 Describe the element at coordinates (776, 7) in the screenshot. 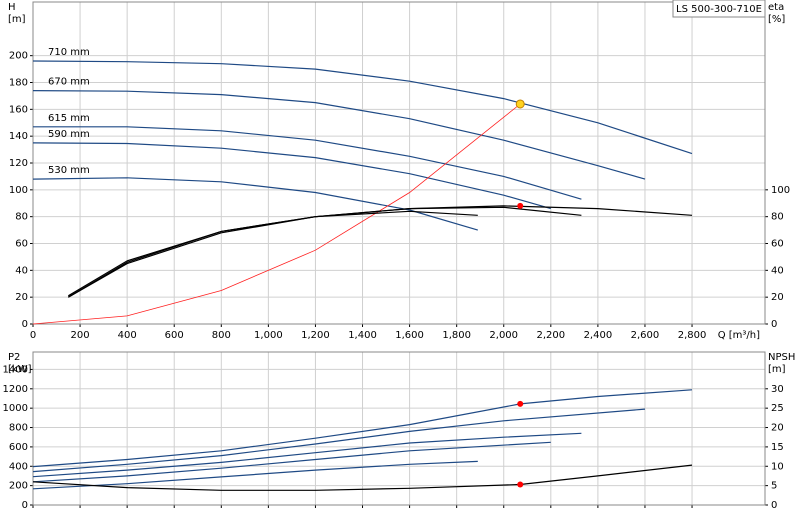

I see `y2-axis-label: eta` at that location.